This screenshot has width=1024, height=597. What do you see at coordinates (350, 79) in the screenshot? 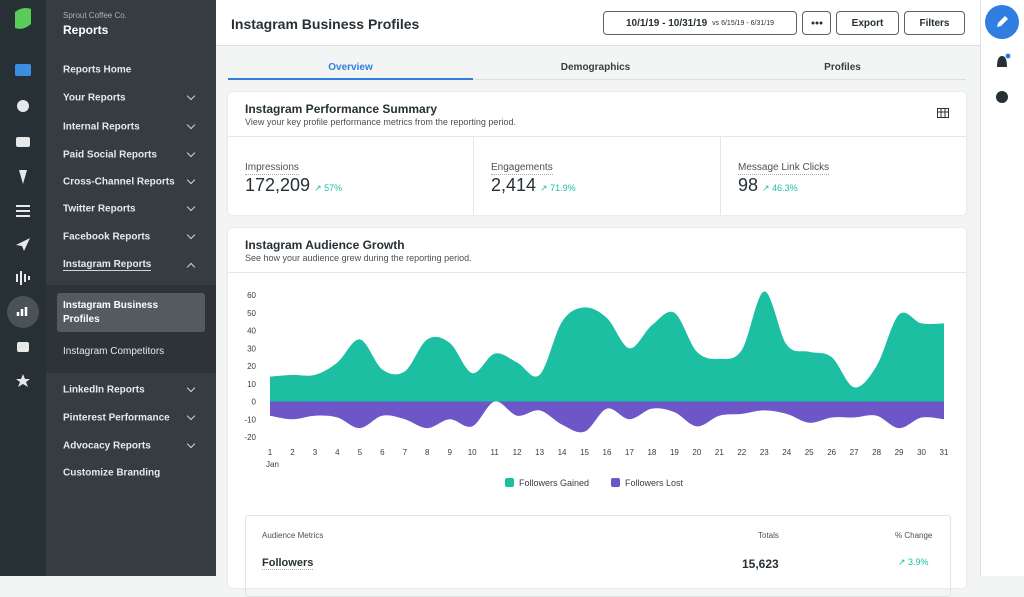
I see `tab-underline` at bounding box center [350, 79].